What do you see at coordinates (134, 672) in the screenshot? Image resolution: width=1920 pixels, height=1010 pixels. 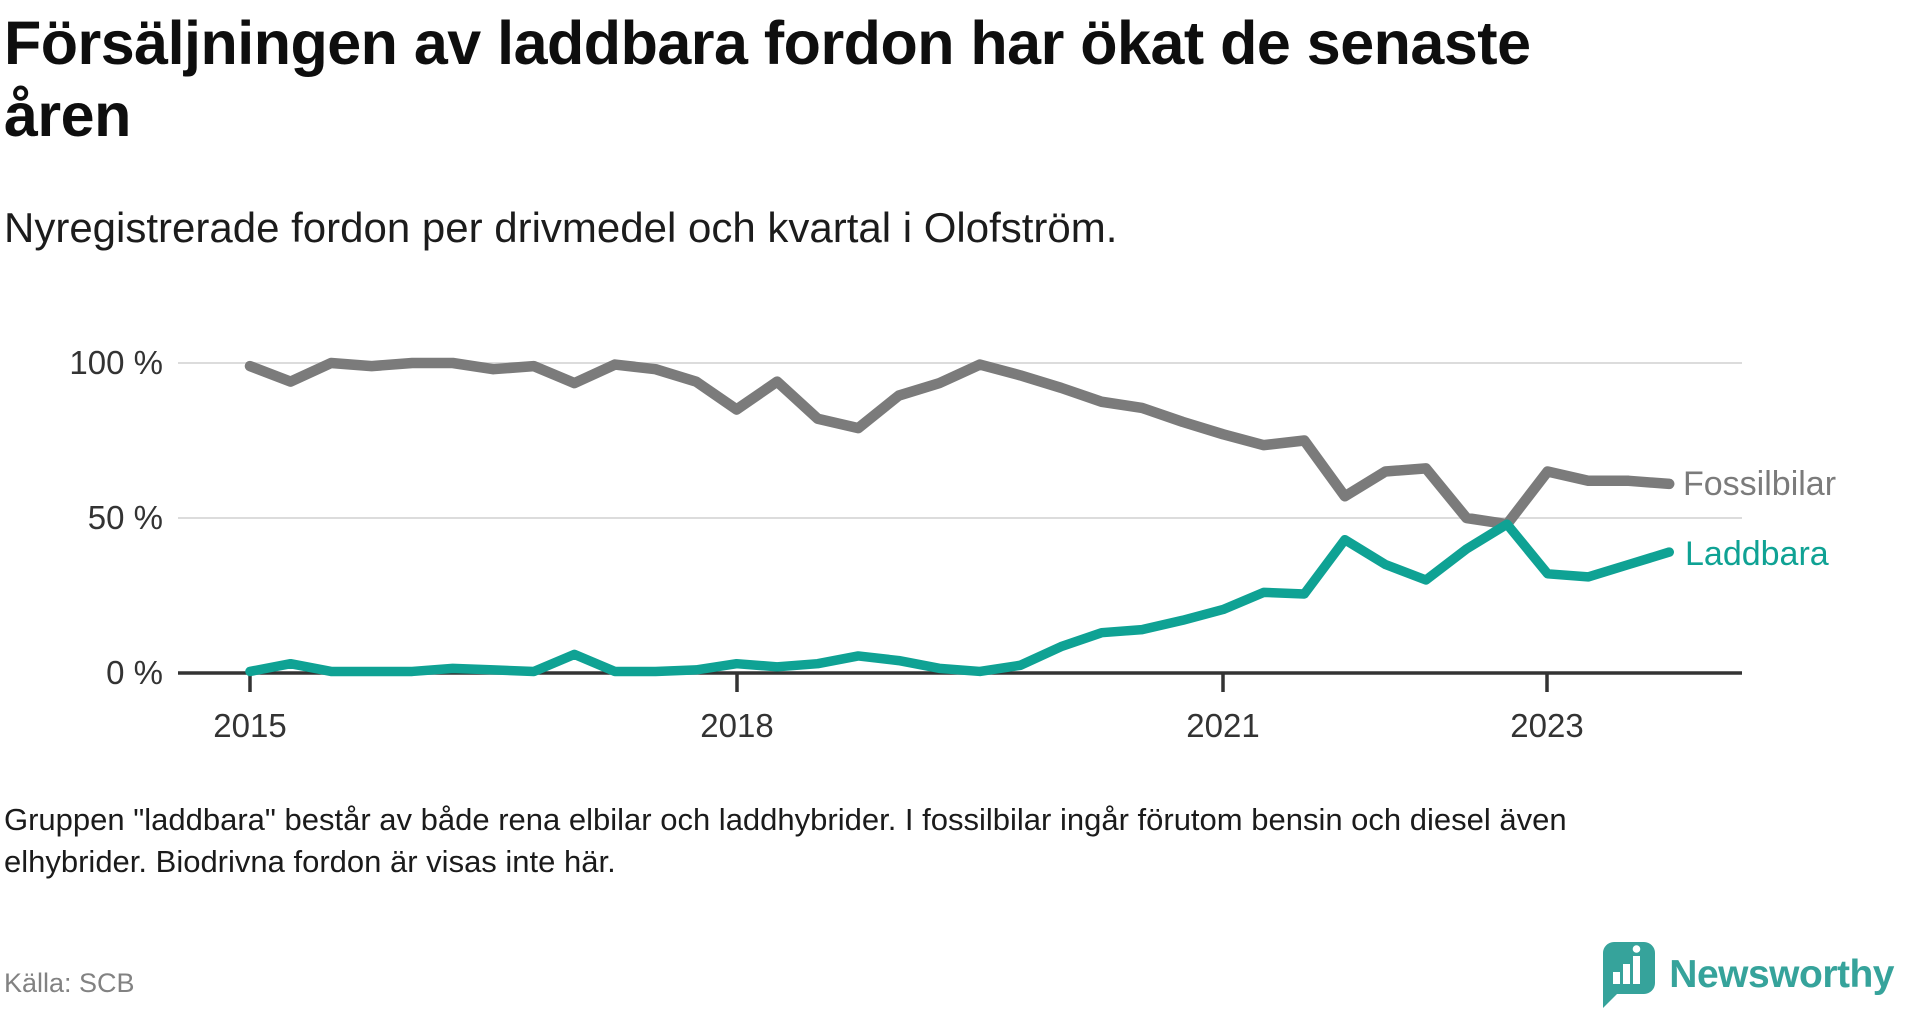 I see `y-tick-label-0: 0 %` at bounding box center [134, 672].